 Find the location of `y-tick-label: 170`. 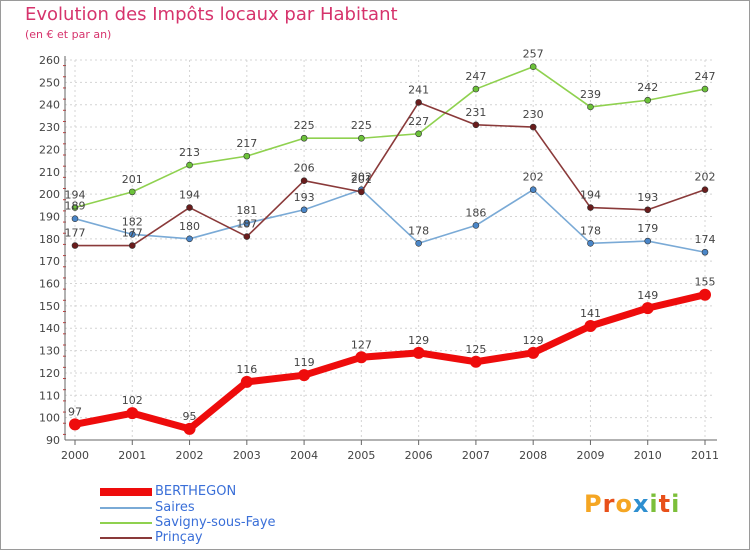

y-tick-label: 170 is located at coordinates (49, 261).